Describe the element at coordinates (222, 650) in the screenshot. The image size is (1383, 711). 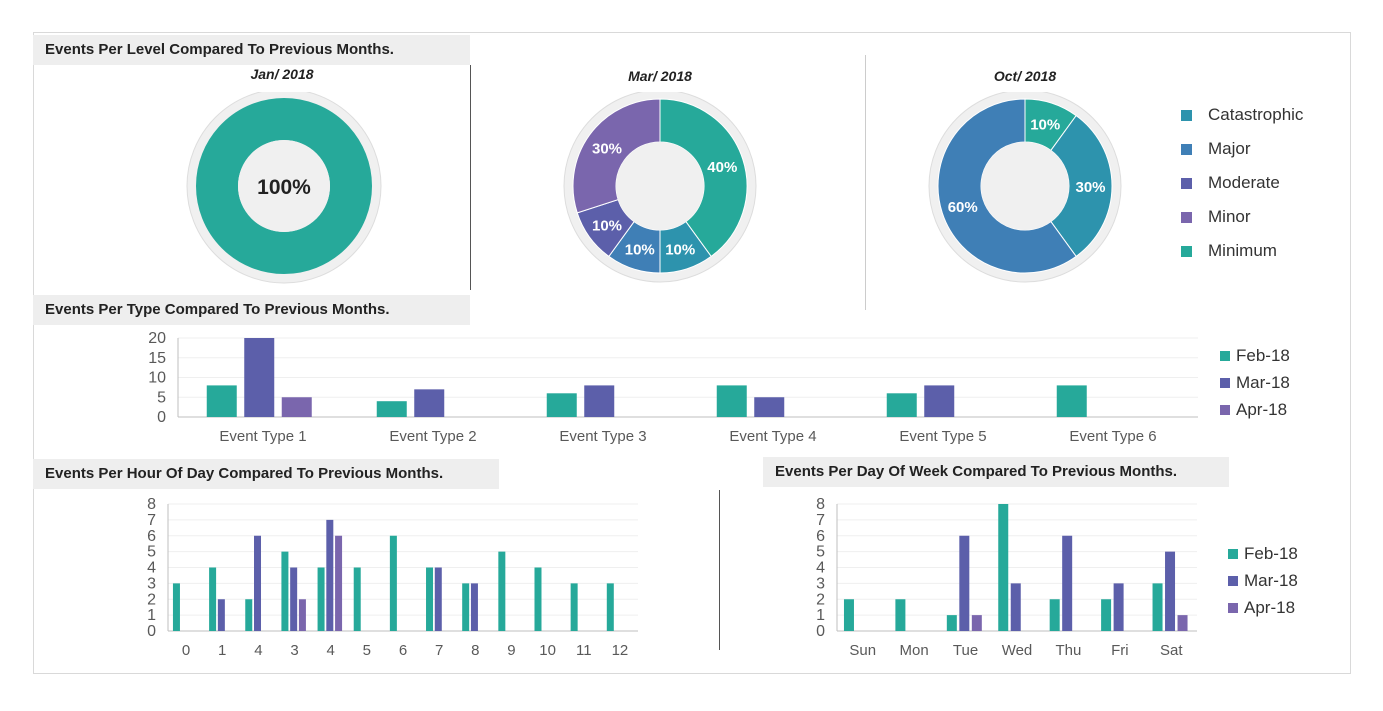
I see `x-tick-label: 1` at that location.